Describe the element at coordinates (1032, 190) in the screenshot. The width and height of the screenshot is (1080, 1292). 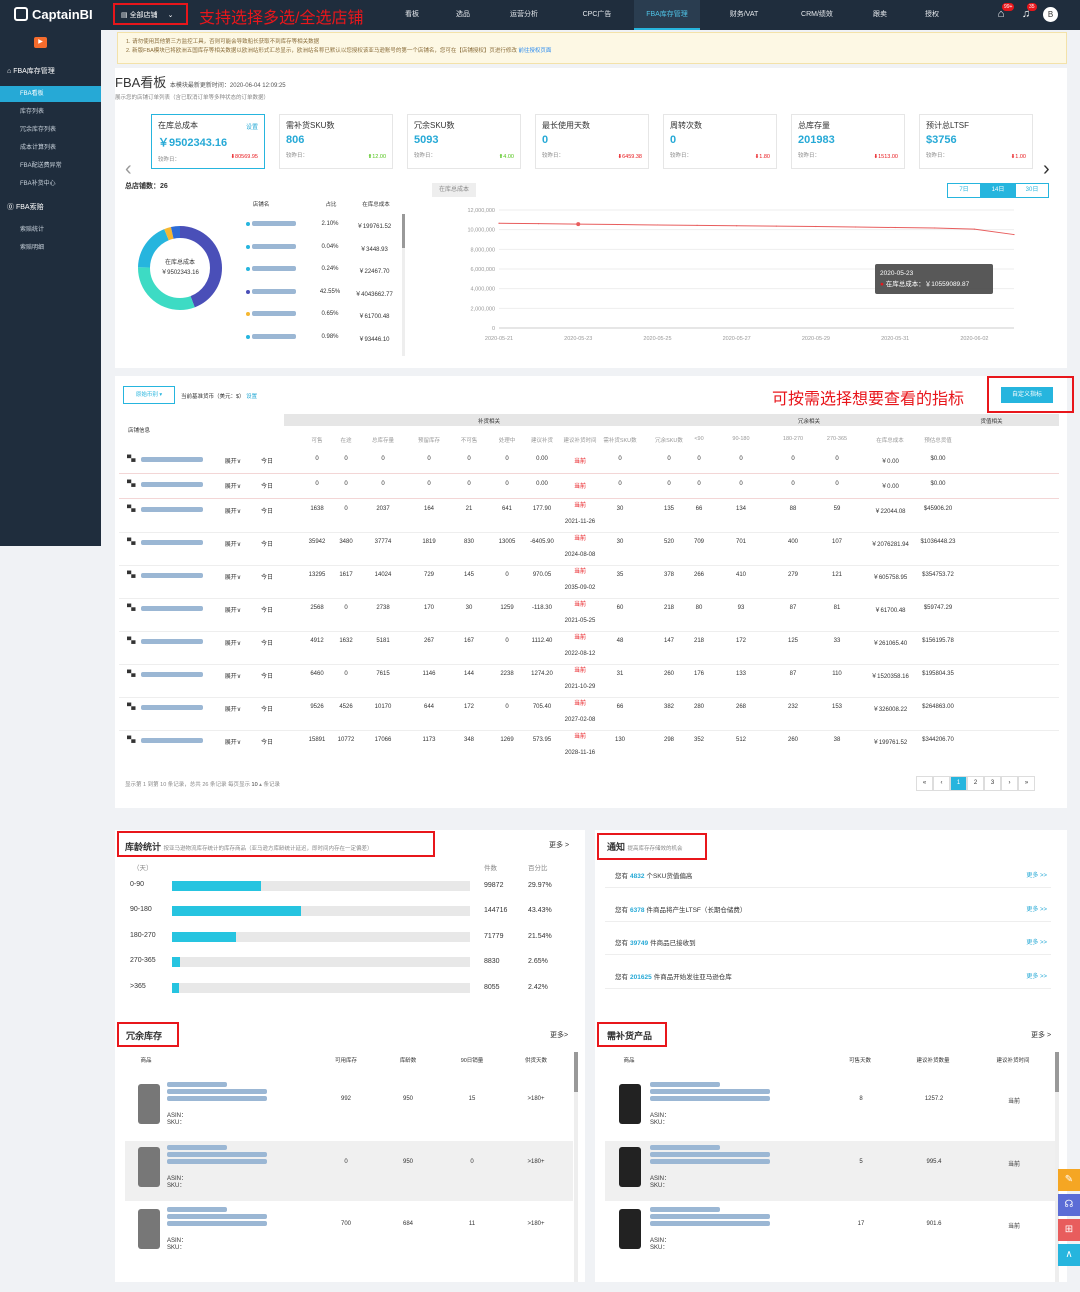
I see `range-30d: 30日` at that location.